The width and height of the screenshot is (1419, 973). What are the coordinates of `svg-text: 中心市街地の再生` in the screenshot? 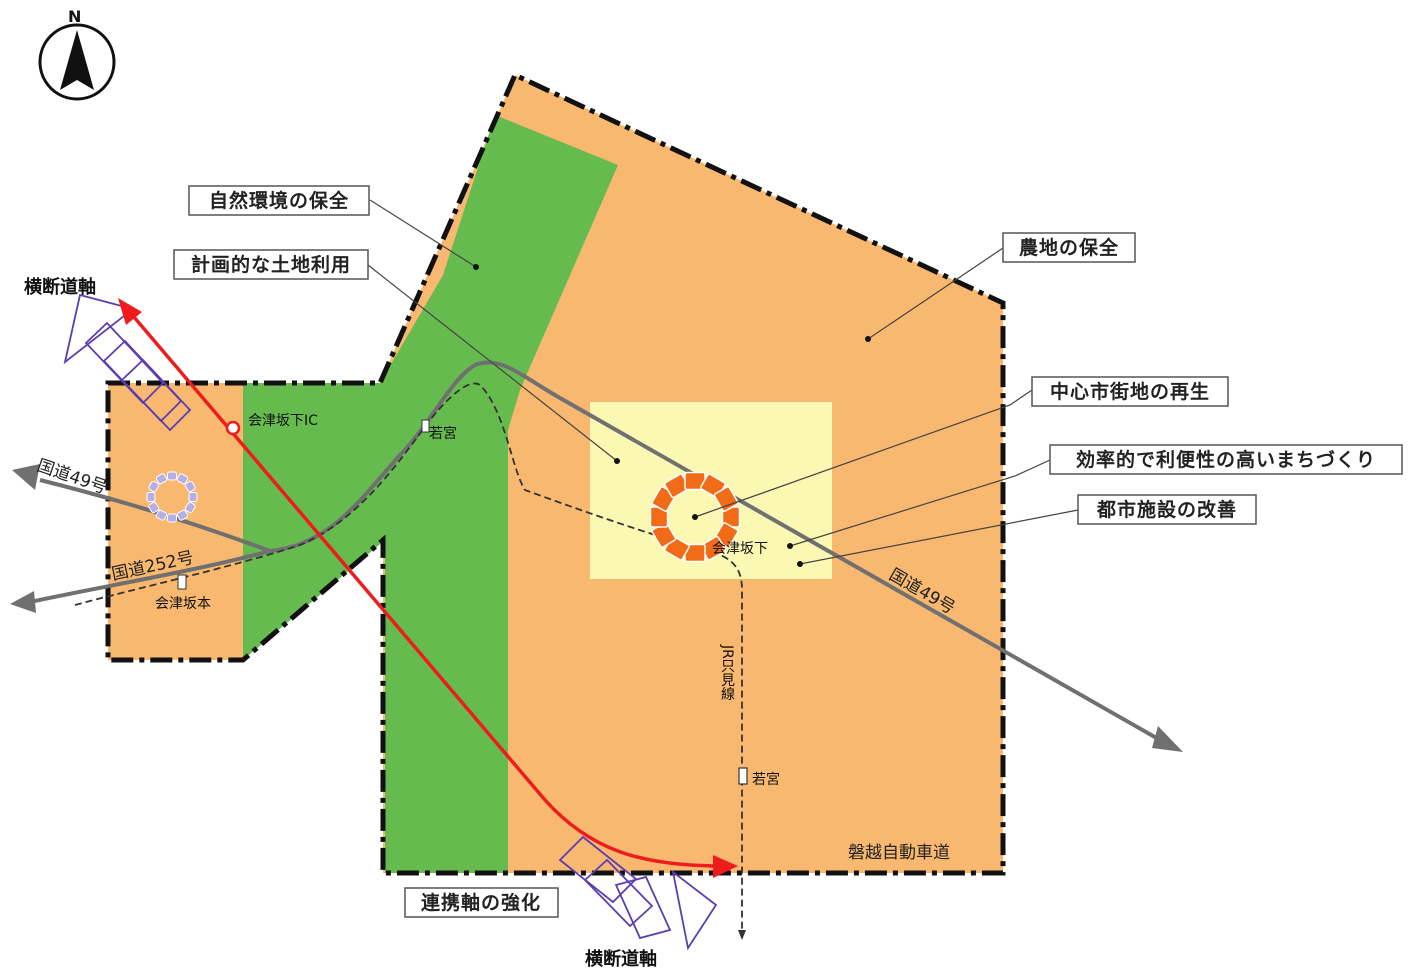 It's located at (1130, 391).